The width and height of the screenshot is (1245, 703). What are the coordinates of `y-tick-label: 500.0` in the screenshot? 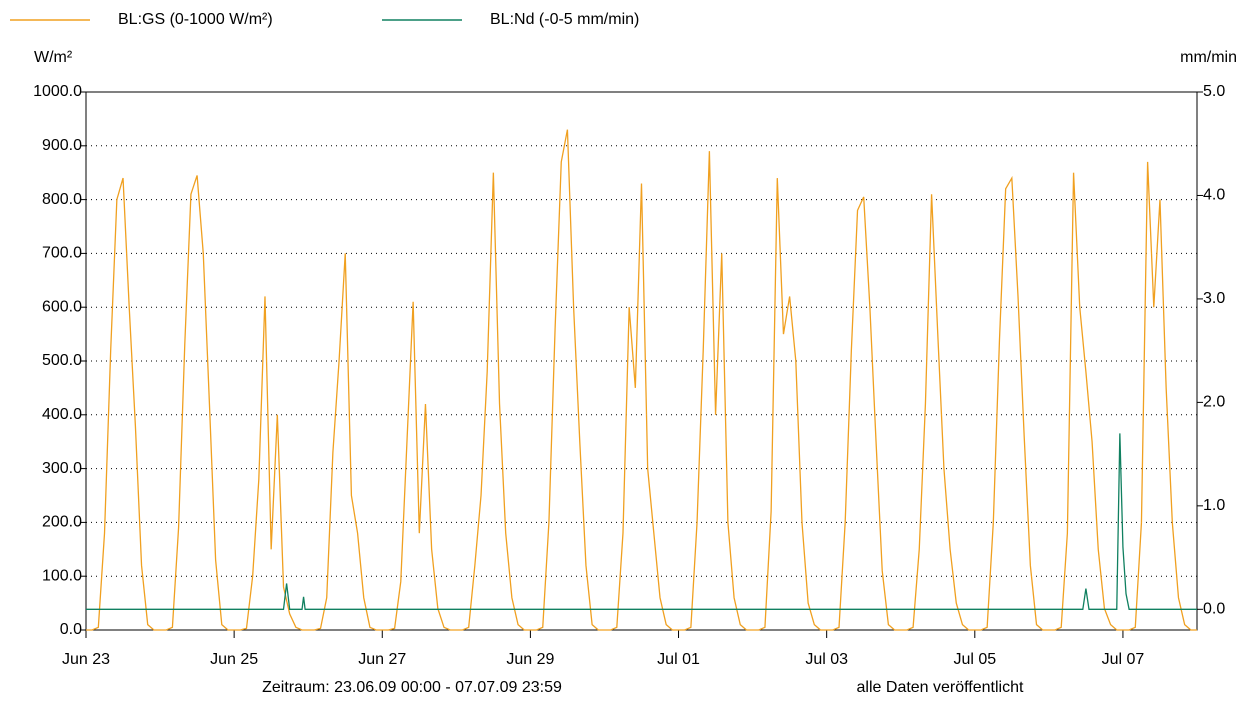 It's located at (62, 360).